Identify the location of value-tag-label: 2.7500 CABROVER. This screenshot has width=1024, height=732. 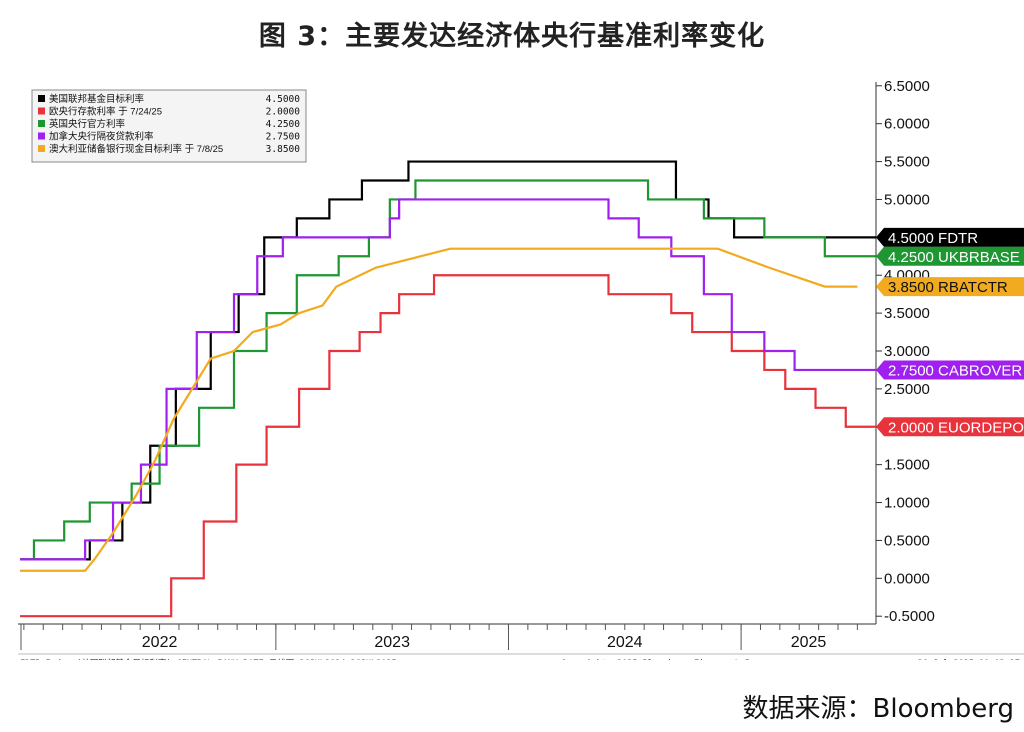
(955, 370).